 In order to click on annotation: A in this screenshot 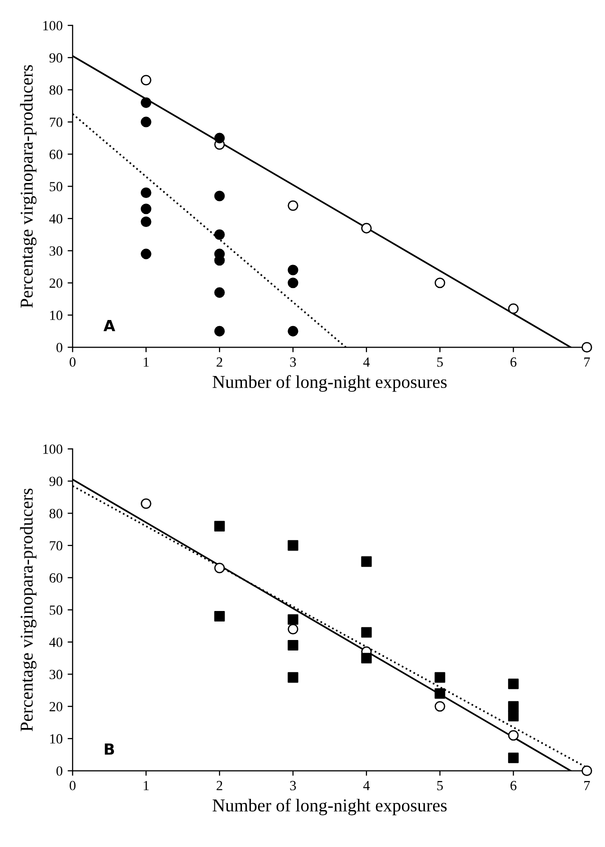, I will do `click(110, 326)`.